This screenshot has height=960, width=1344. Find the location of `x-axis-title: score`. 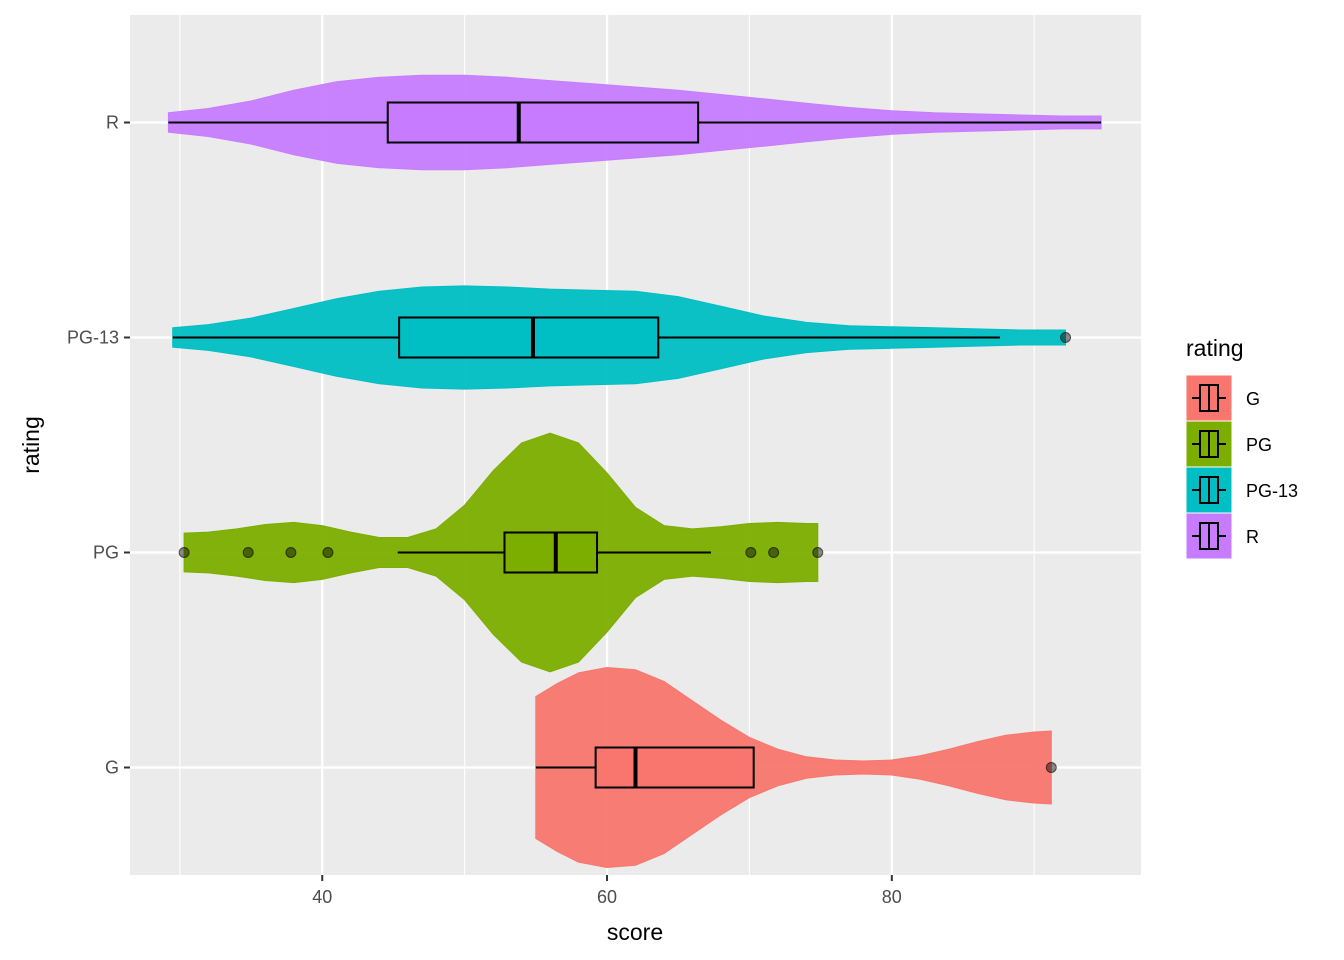

x-axis-title: score is located at coordinates (635, 932).